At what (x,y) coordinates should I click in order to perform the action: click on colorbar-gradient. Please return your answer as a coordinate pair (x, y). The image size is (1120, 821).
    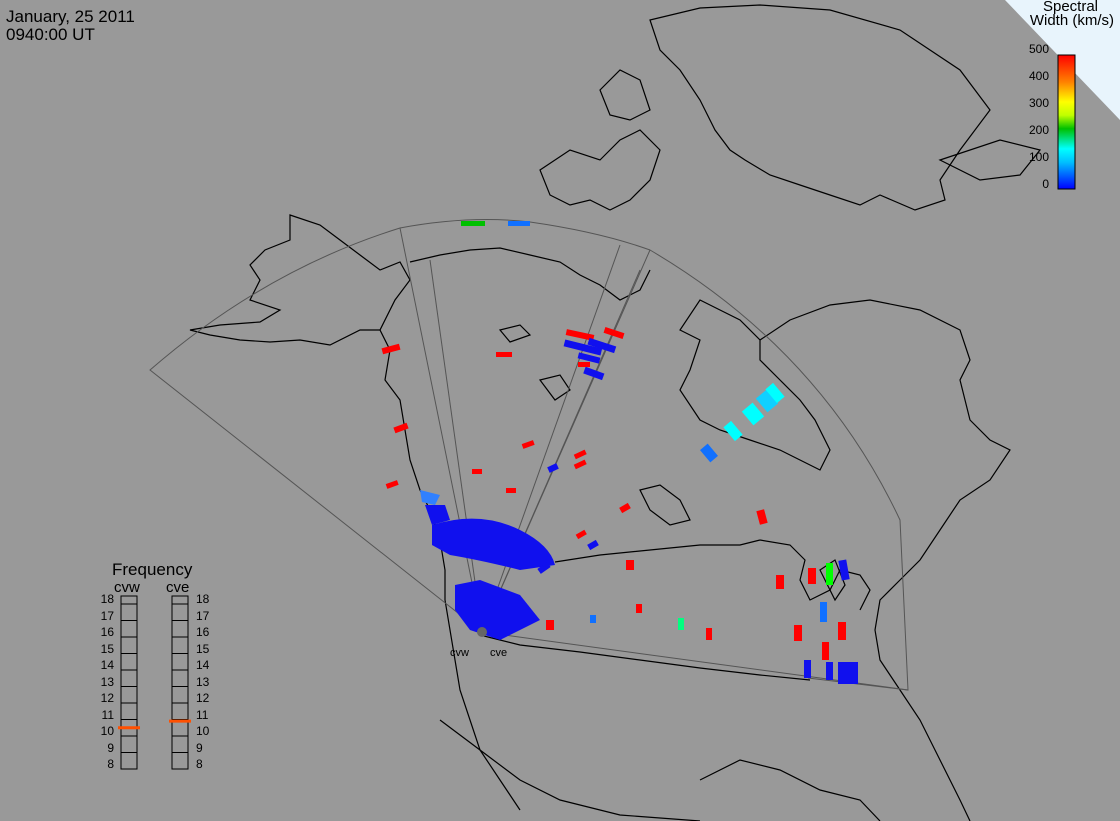
    Looking at the image, I should click on (1066, 122).